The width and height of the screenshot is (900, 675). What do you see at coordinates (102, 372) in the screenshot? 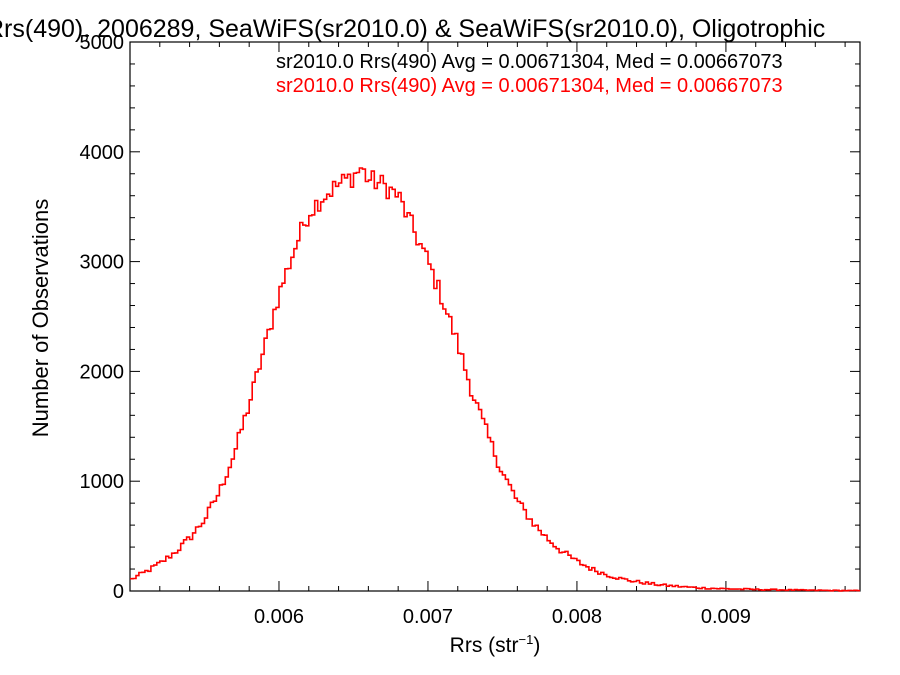
I see `y-tick-label: 2000` at bounding box center [102, 372].